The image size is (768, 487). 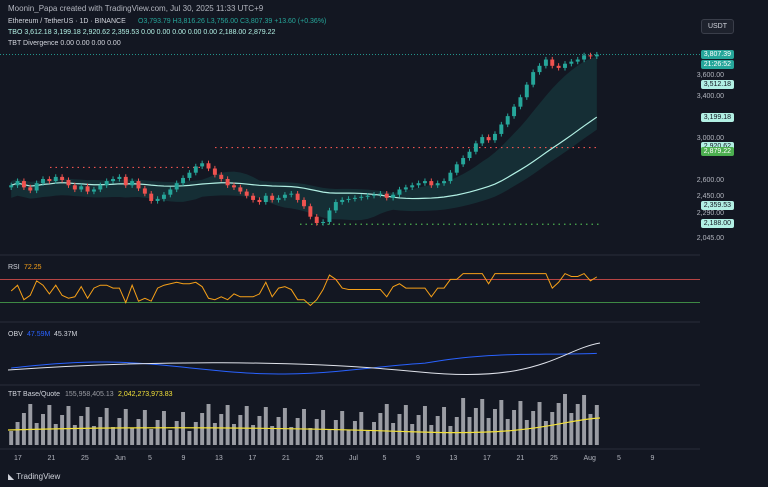 I want to click on rsi-value: 72.25, so click(x=33, y=267).